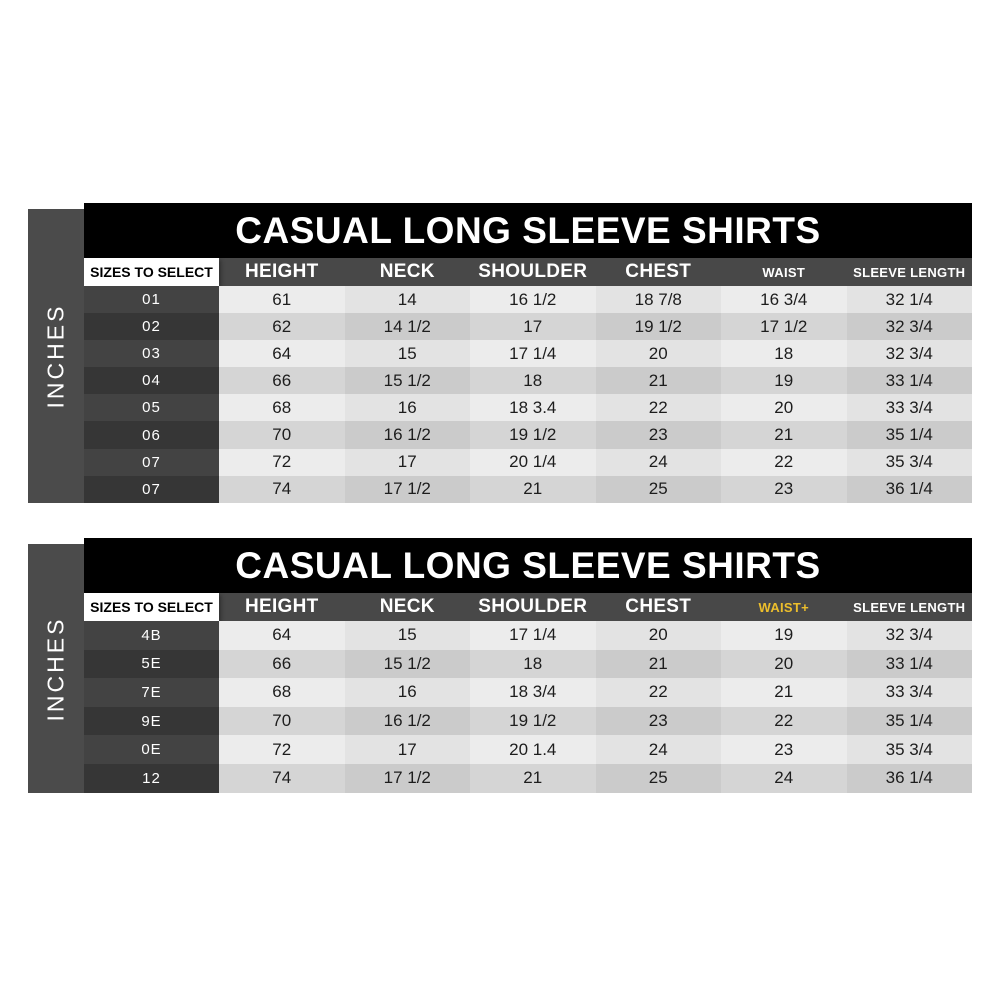 The height and width of the screenshot is (1000, 1000). I want to click on size-cell: 7E, so click(151, 692).